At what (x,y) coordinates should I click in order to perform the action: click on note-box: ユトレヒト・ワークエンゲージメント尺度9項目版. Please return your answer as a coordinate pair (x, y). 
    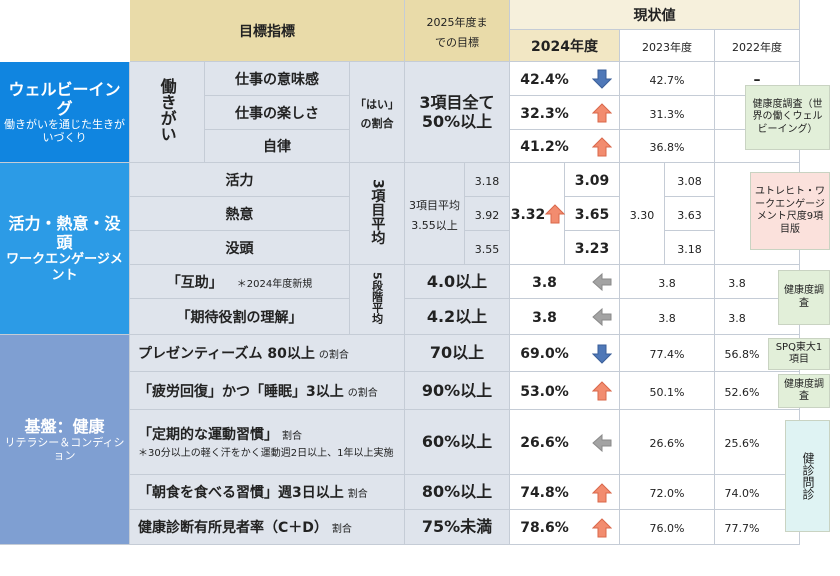
    Looking at the image, I should click on (790, 211).